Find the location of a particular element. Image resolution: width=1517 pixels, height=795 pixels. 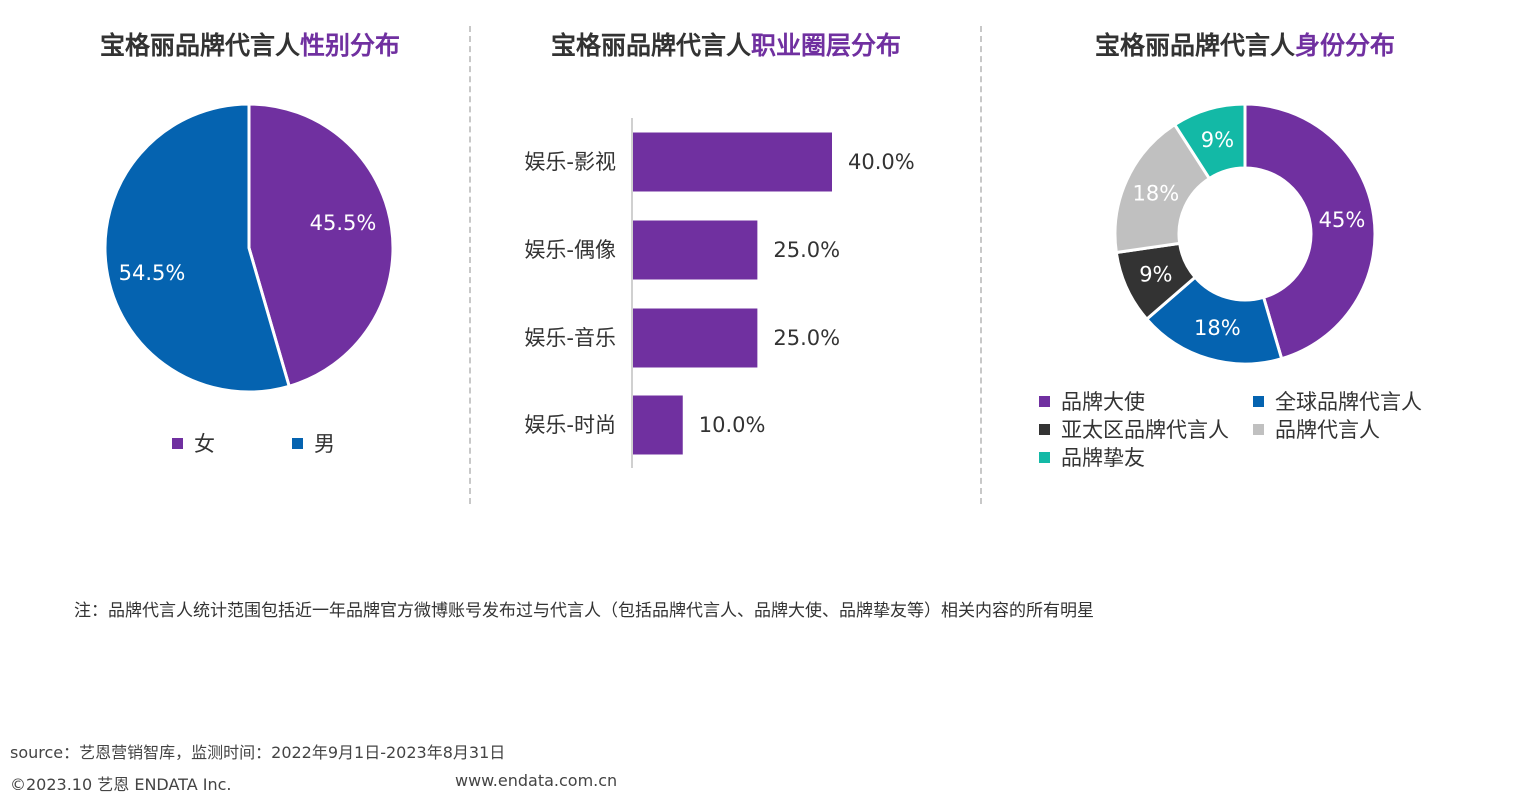

bar-value-label: 10.0% is located at coordinates (732, 425).